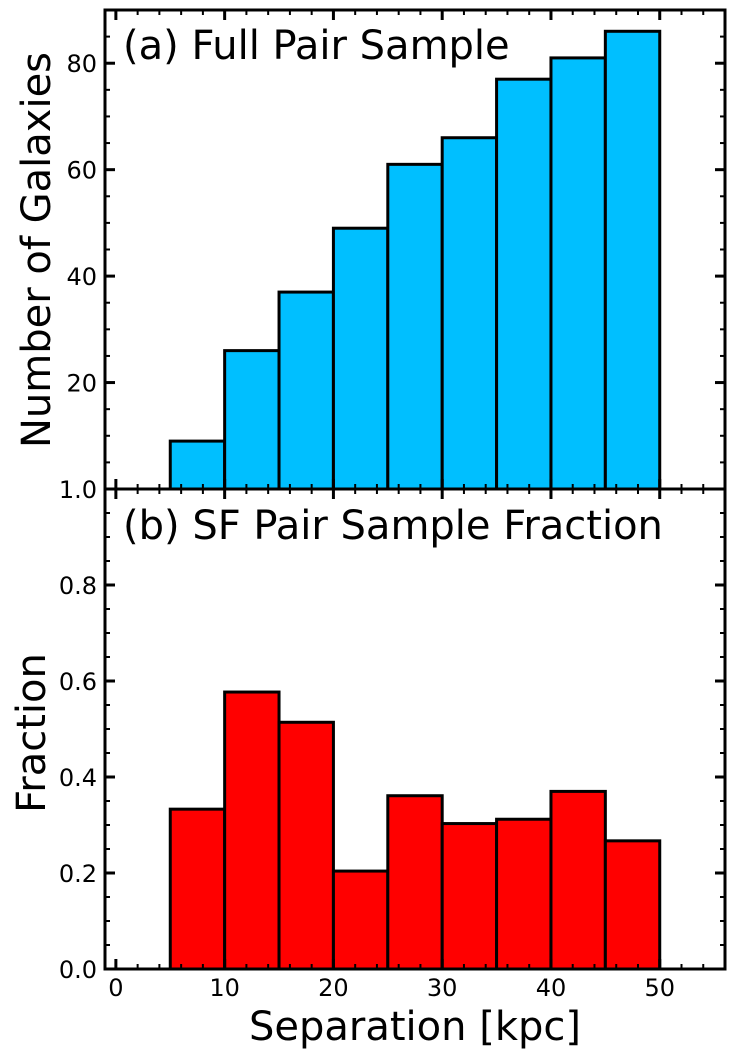  Describe the element at coordinates (78, 586) in the screenshot. I see `panel-b-y-tick-label: 0.8` at that location.